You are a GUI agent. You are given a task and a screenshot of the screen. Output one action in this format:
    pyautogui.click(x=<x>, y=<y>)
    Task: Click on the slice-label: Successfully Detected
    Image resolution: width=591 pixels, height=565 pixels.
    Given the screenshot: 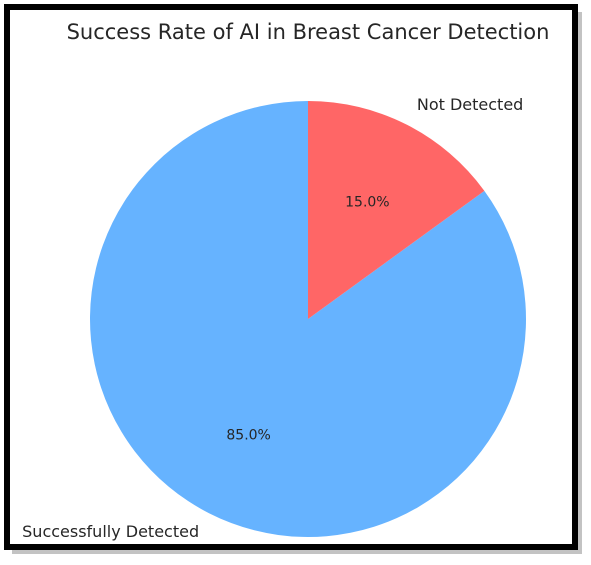 What is the action you would take?
    pyautogui.click(x=110, y=531)
    